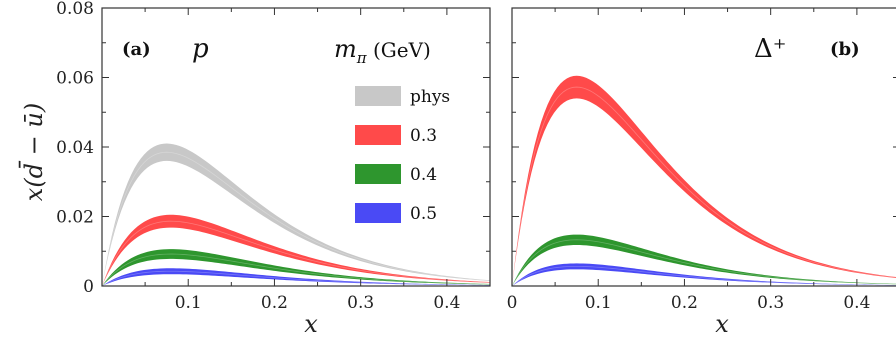  I want to click on band-midline-05-left, so click(296, 278).